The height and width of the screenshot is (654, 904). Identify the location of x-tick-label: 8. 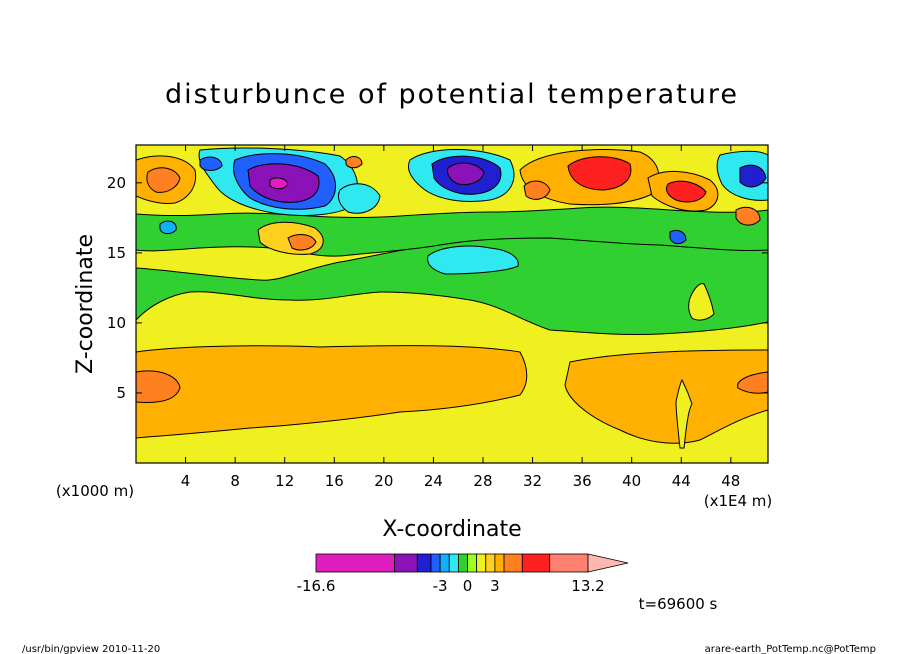
(235, 481).